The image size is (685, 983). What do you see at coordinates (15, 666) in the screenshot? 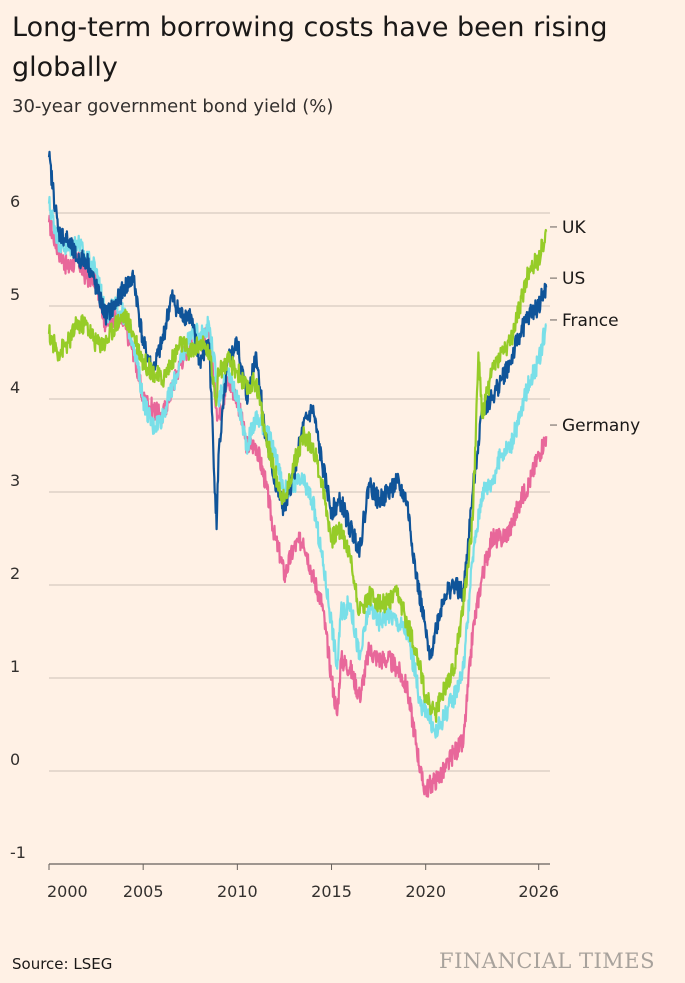
I see `y-tick-label: 1` at bounding box center [15, 666].